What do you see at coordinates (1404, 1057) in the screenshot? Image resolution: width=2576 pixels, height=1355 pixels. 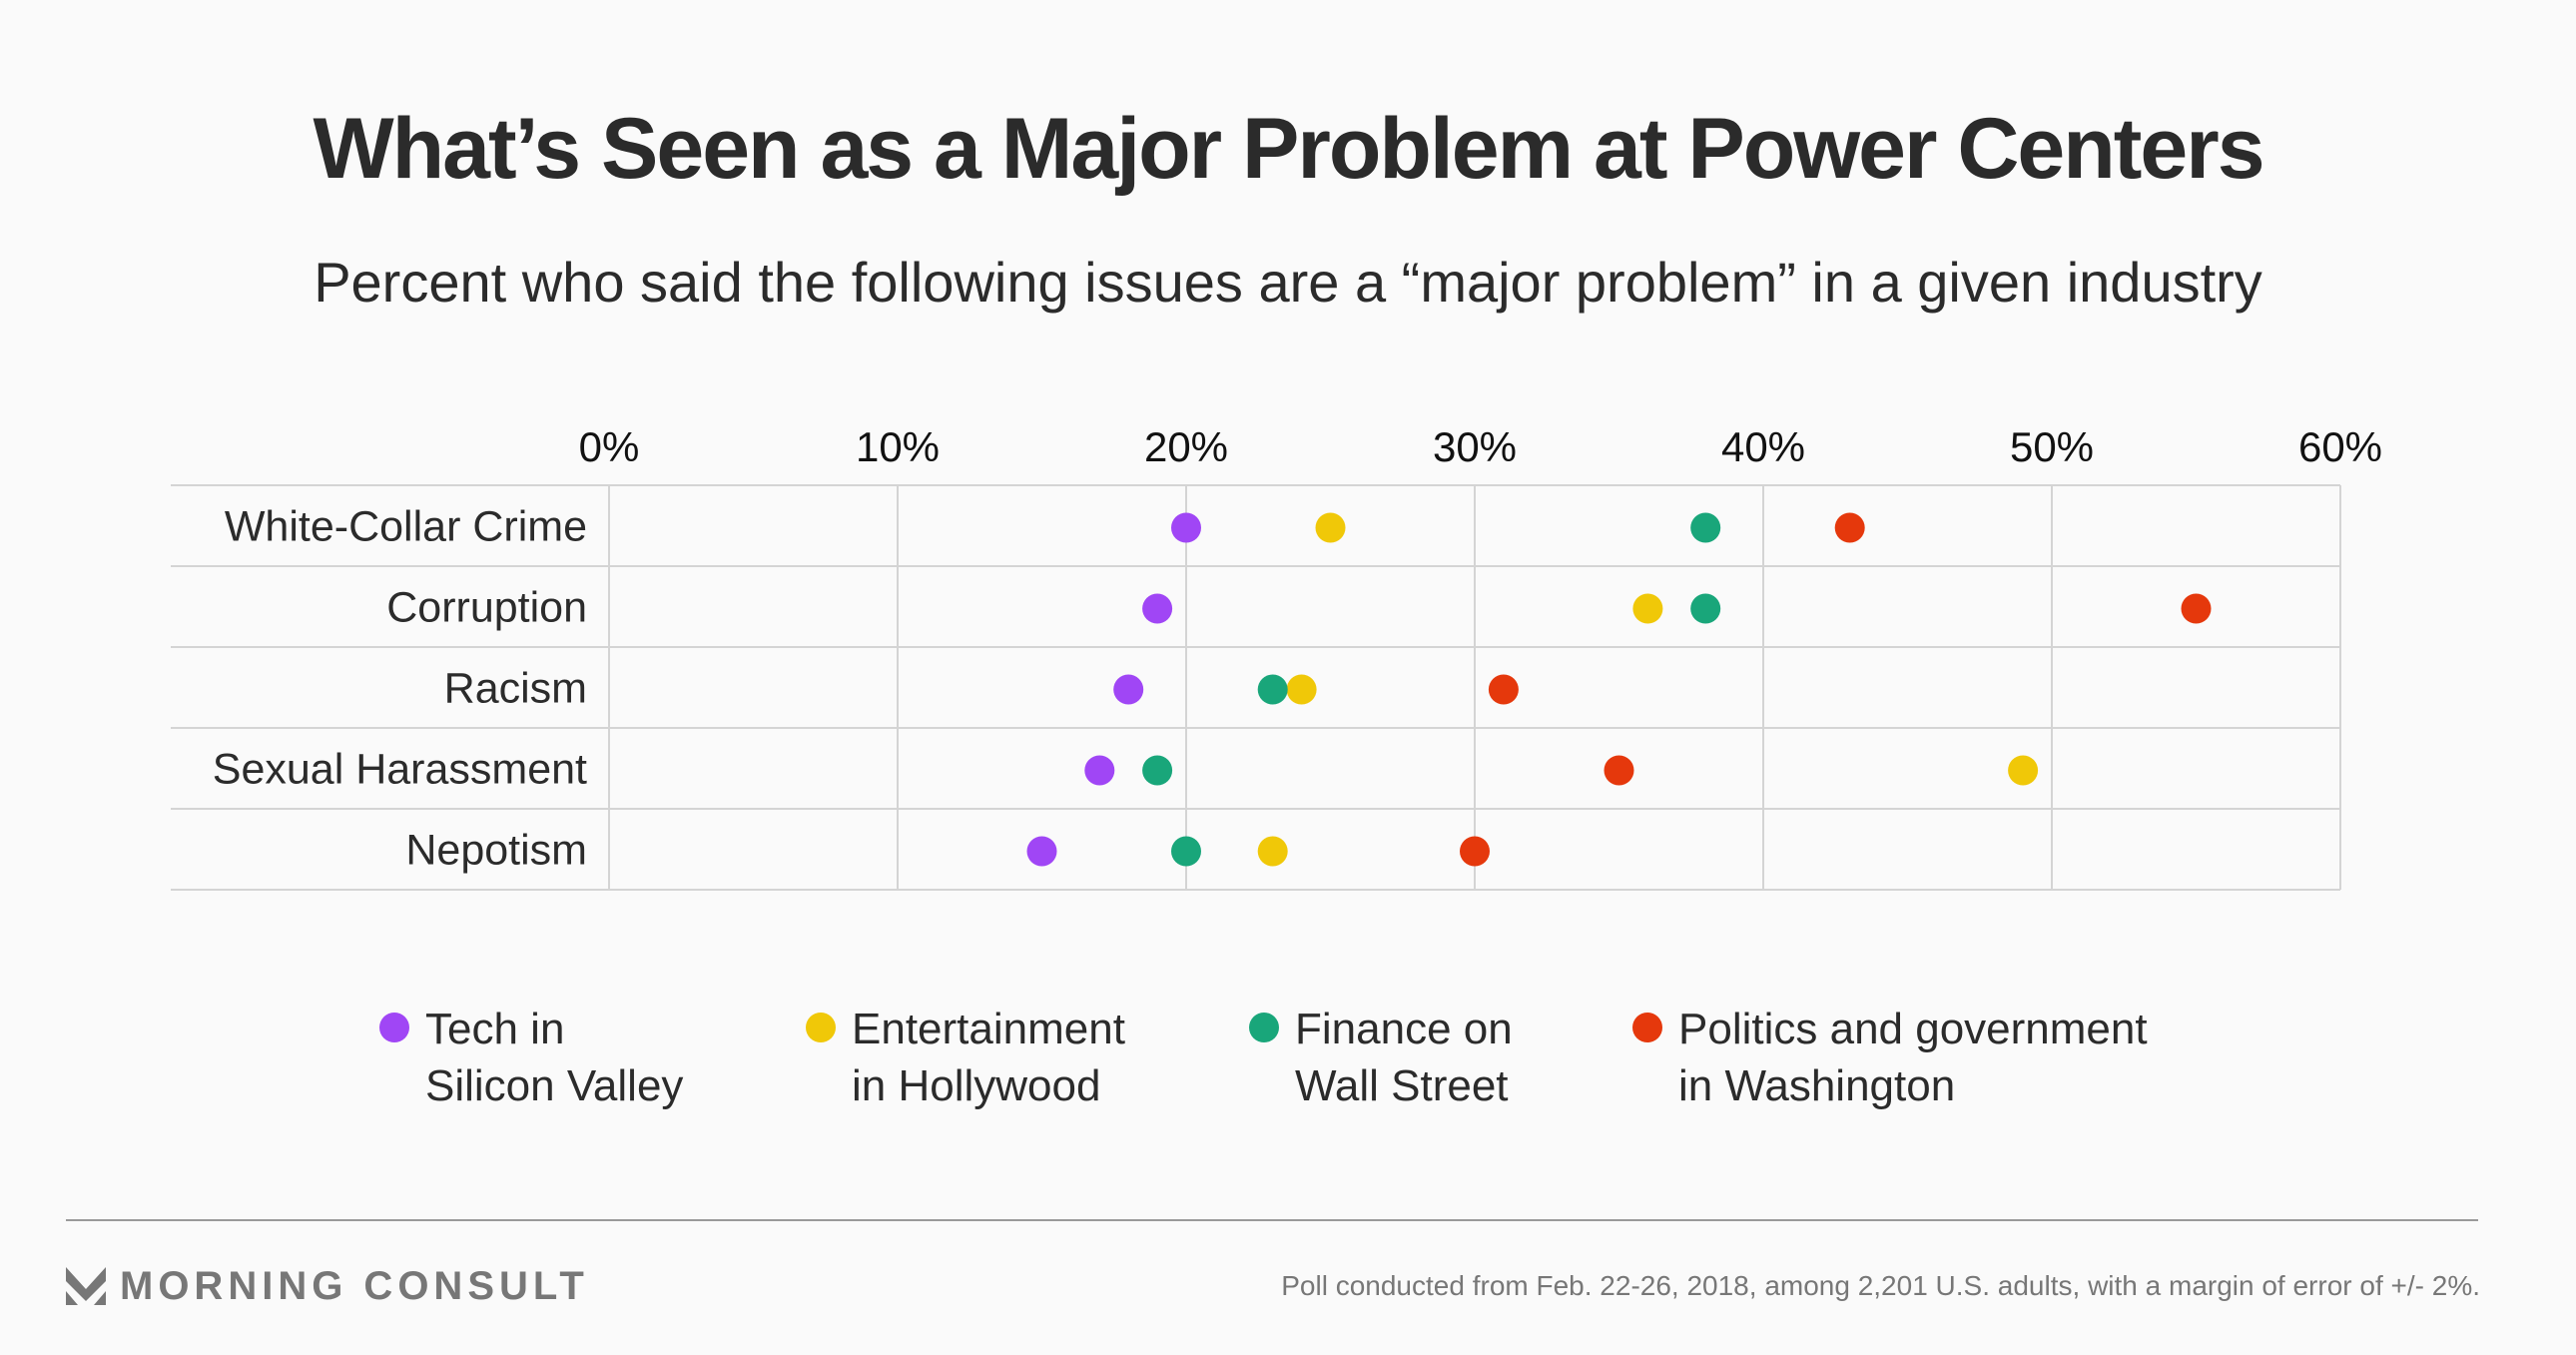 I see `legend-label: Finance on Wall Street` at bounding box center [1404, 1057].